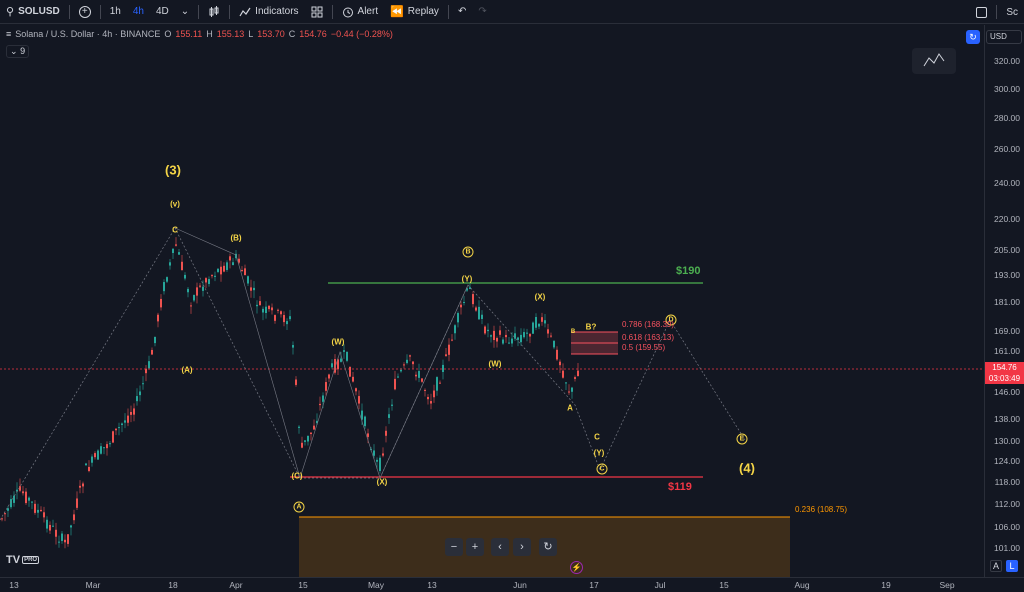  What do you see at coordinates (187, 370) in the screenshot?
I see `wave-a-label: (A)` at bounding box center [187, 370].